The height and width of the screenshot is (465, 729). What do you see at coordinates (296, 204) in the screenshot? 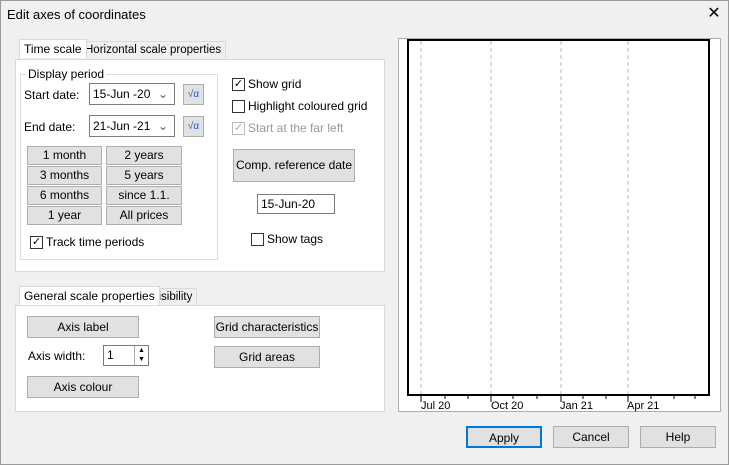
I see `reference-date-field: 15-Jun-20` at bounding box center [296, 204].